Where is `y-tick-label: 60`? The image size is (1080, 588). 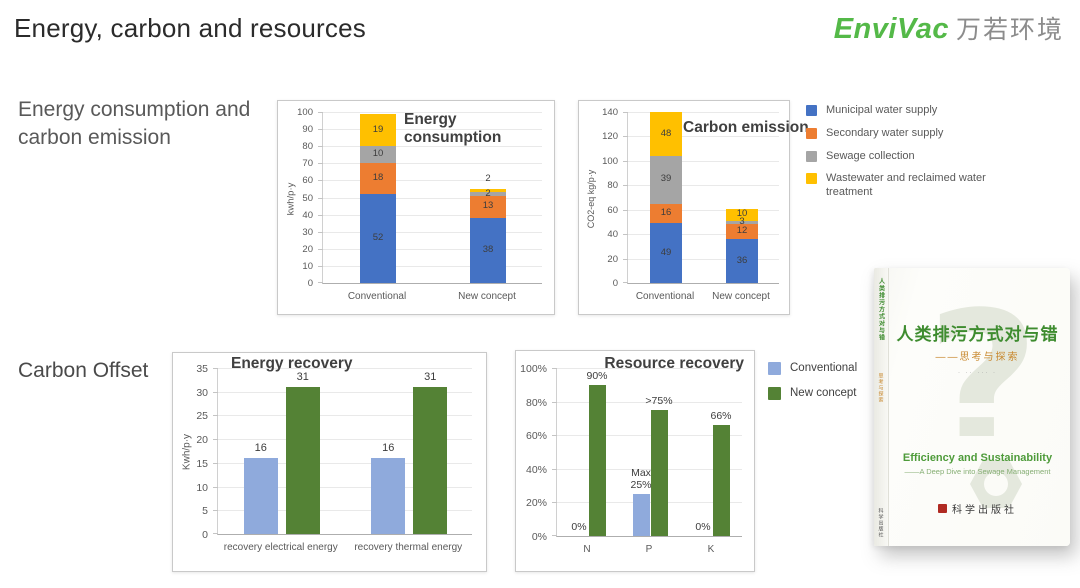
y-tick-label: 60 is located at coordinates (307, 181).